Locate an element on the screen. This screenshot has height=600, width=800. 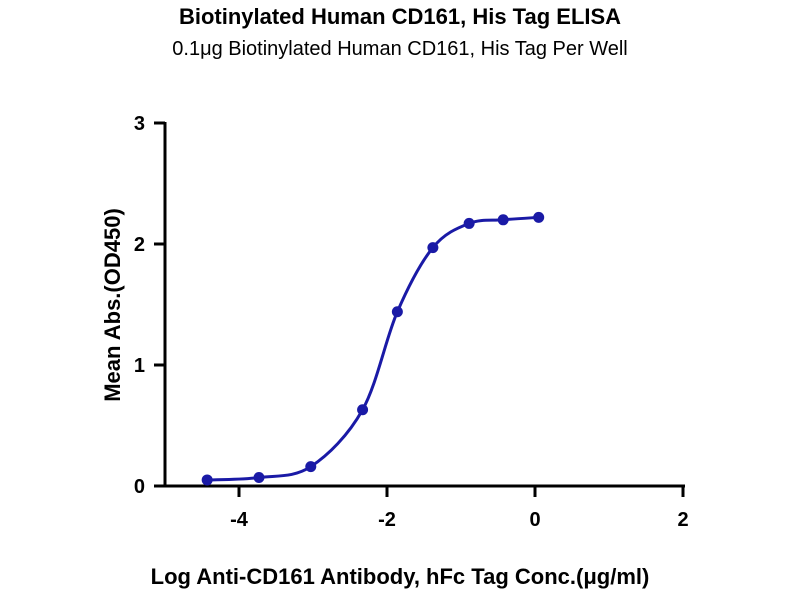
x-tick-label: -4 is located at coordinates (239, 520).